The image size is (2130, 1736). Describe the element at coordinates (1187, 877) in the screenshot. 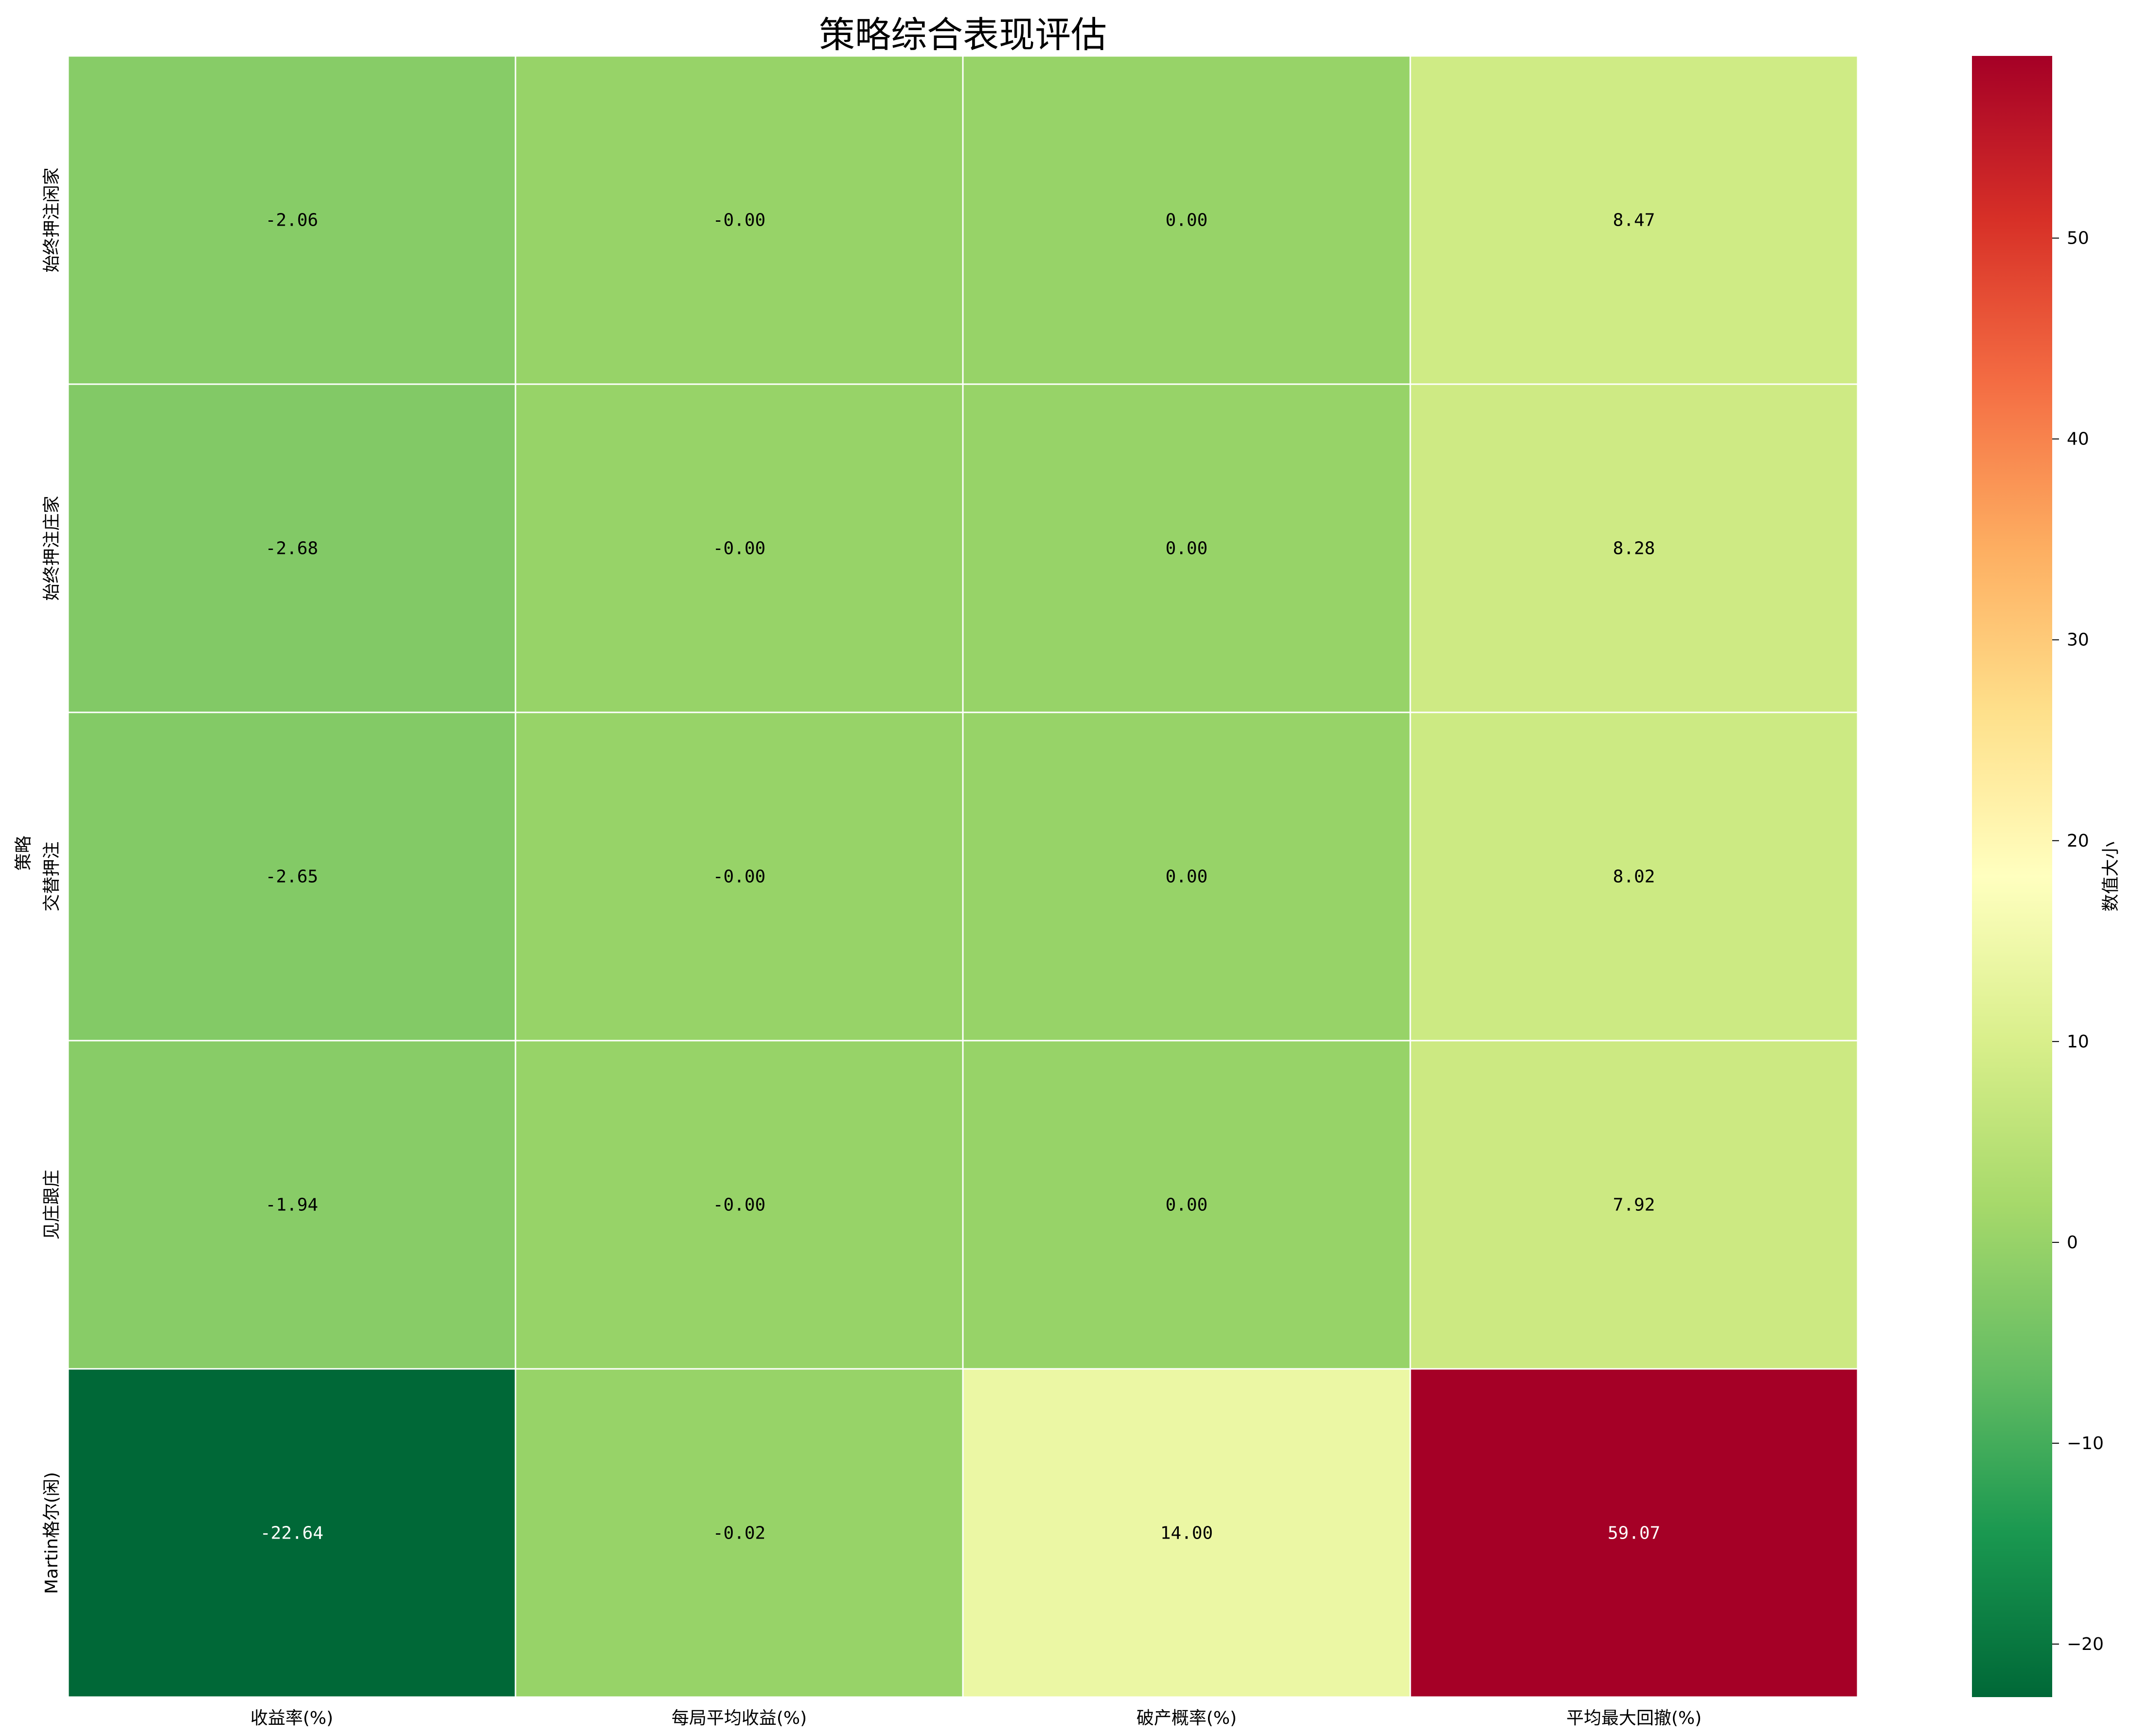

I see `cell-value-r2-c2: 0.00` at that location.